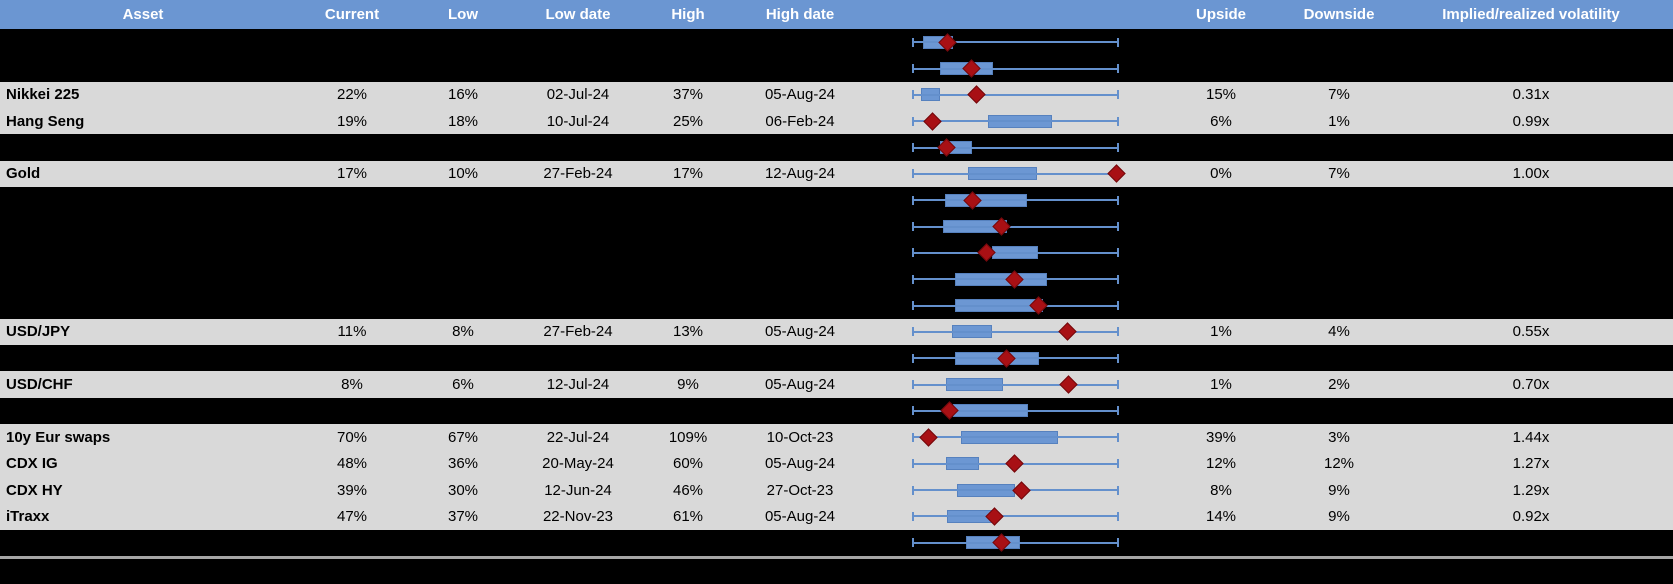  Describe the element at coordinates (38, 332) in the screenshot. I see `cell-asset-name: USD/JPY` at that location.